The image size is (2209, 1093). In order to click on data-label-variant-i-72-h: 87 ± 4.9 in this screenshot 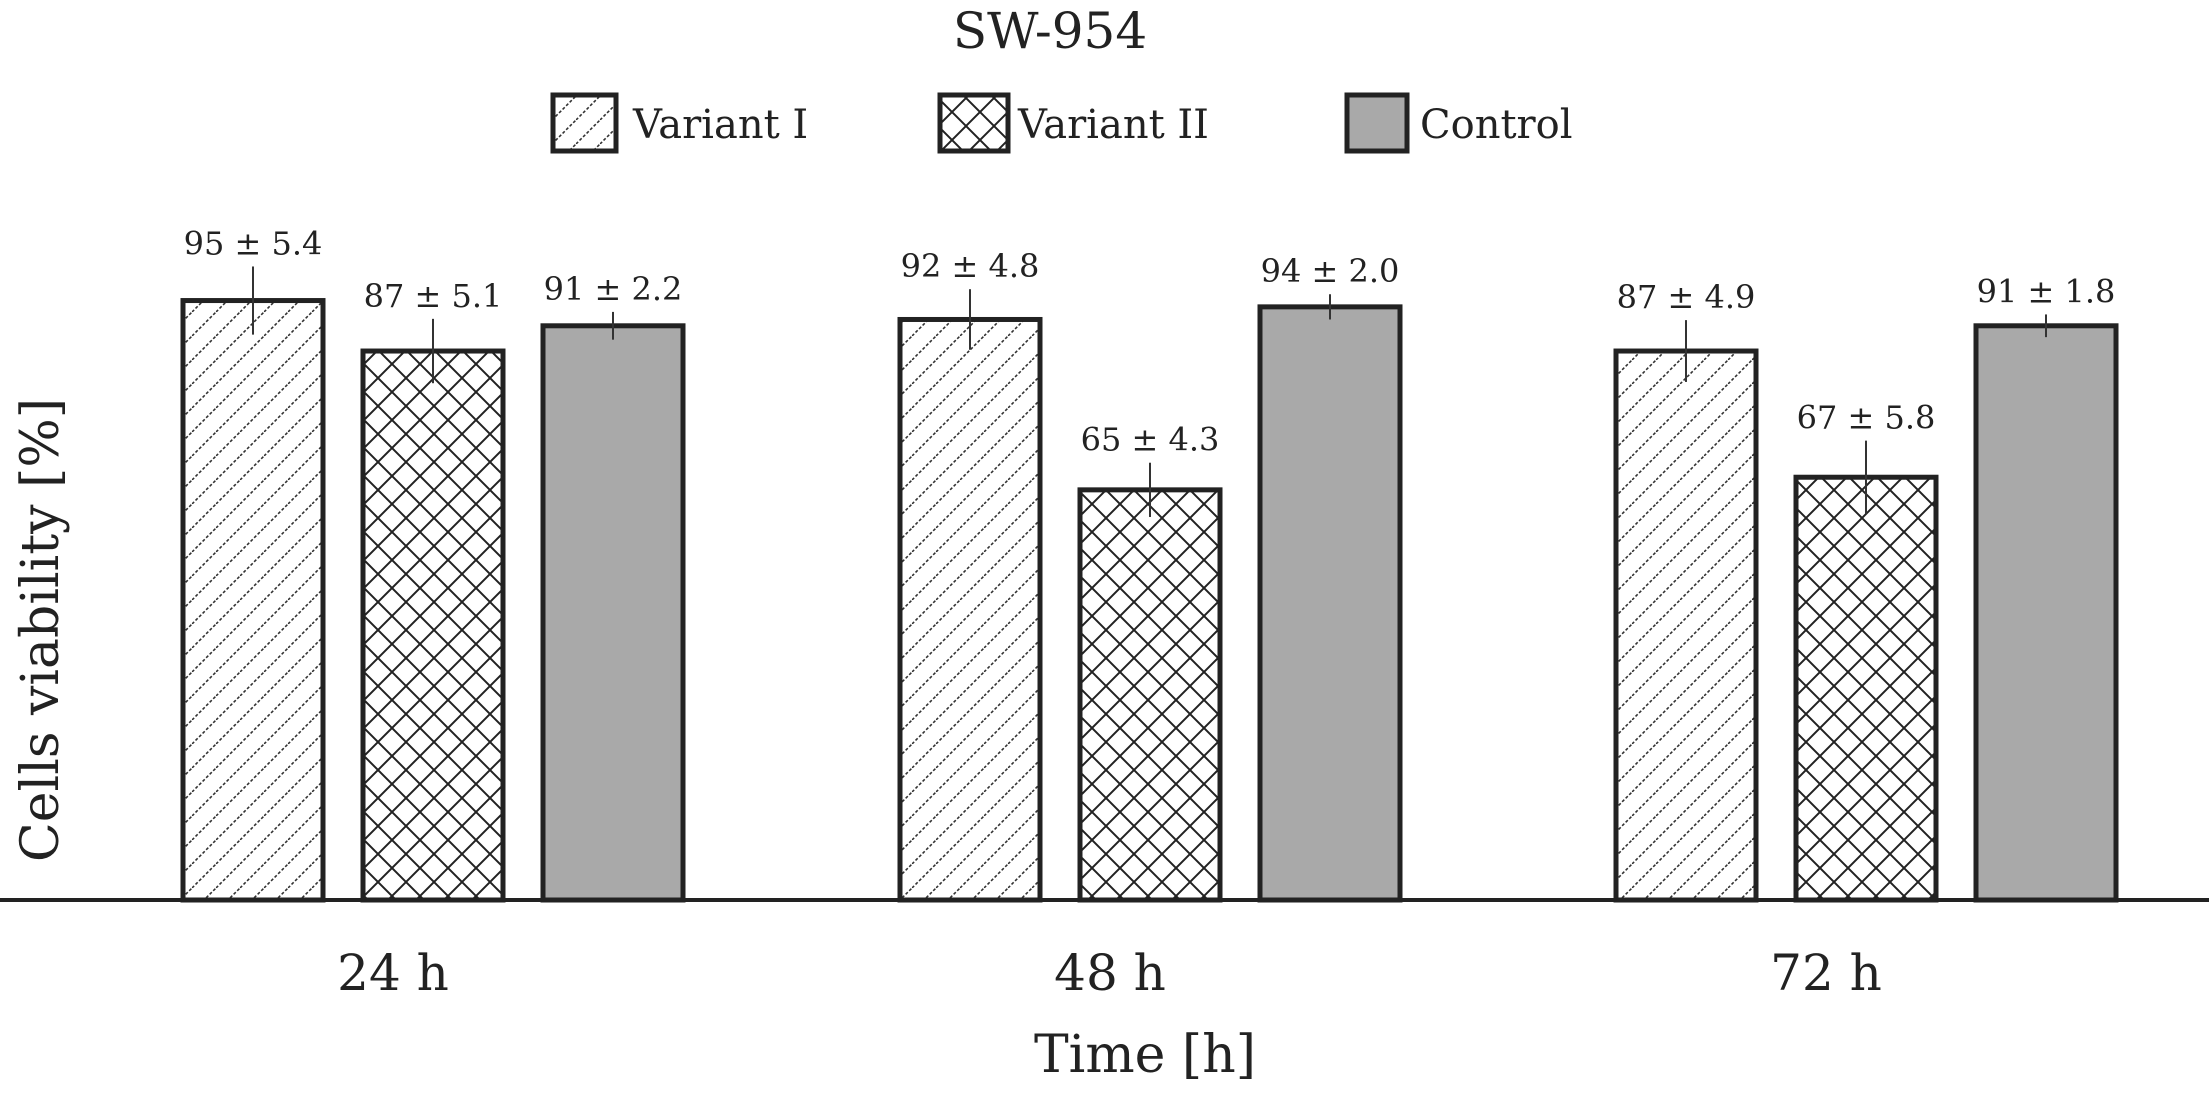, I will do `click(1686, 297)`.